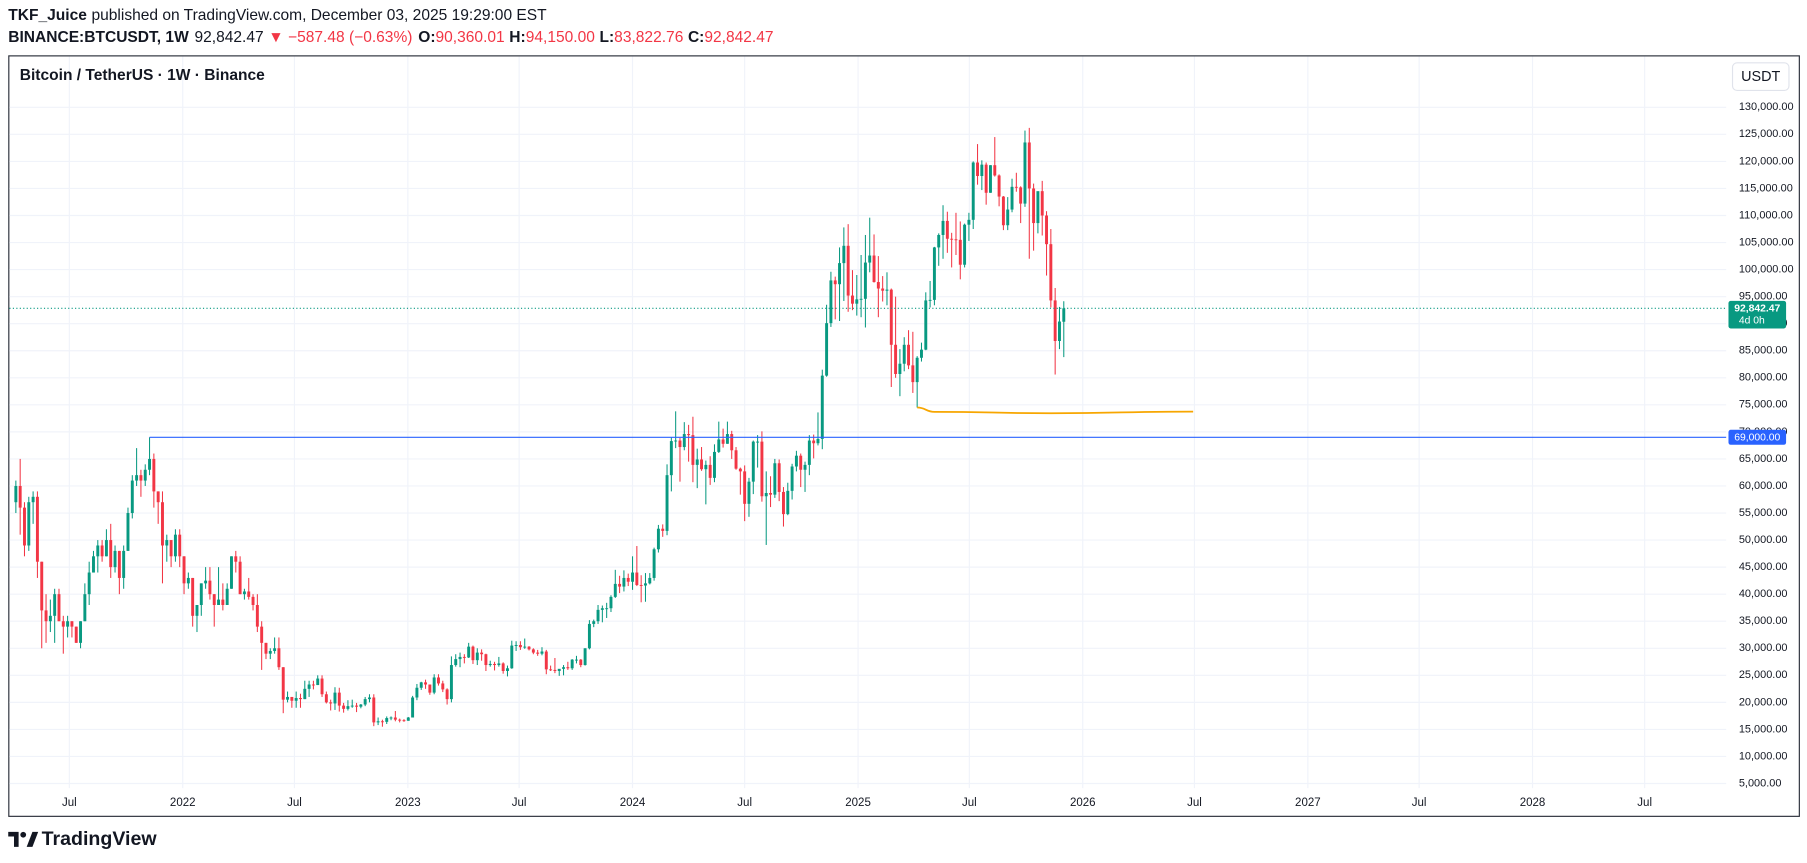 This screenshot has height=863, width=1807. Describe the element at coordinates (408, 803) in the screenshot. I see `x-tick-label: 2023` at that location.